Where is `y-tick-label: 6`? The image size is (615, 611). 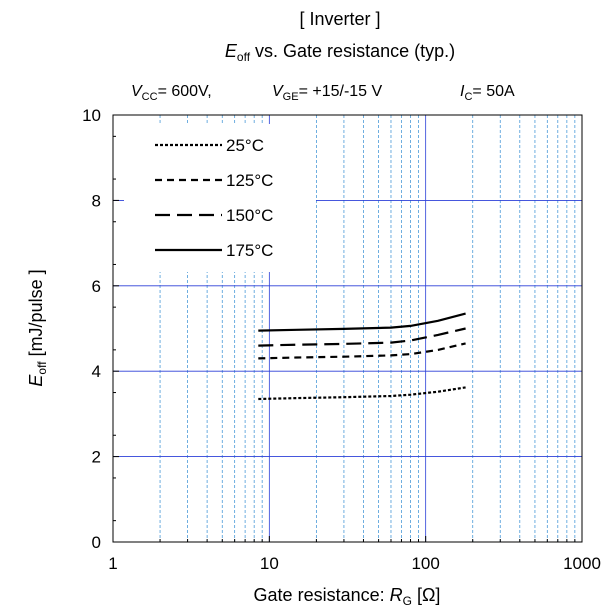
y-tick-label: 6 is located at coordinates (96, 286).